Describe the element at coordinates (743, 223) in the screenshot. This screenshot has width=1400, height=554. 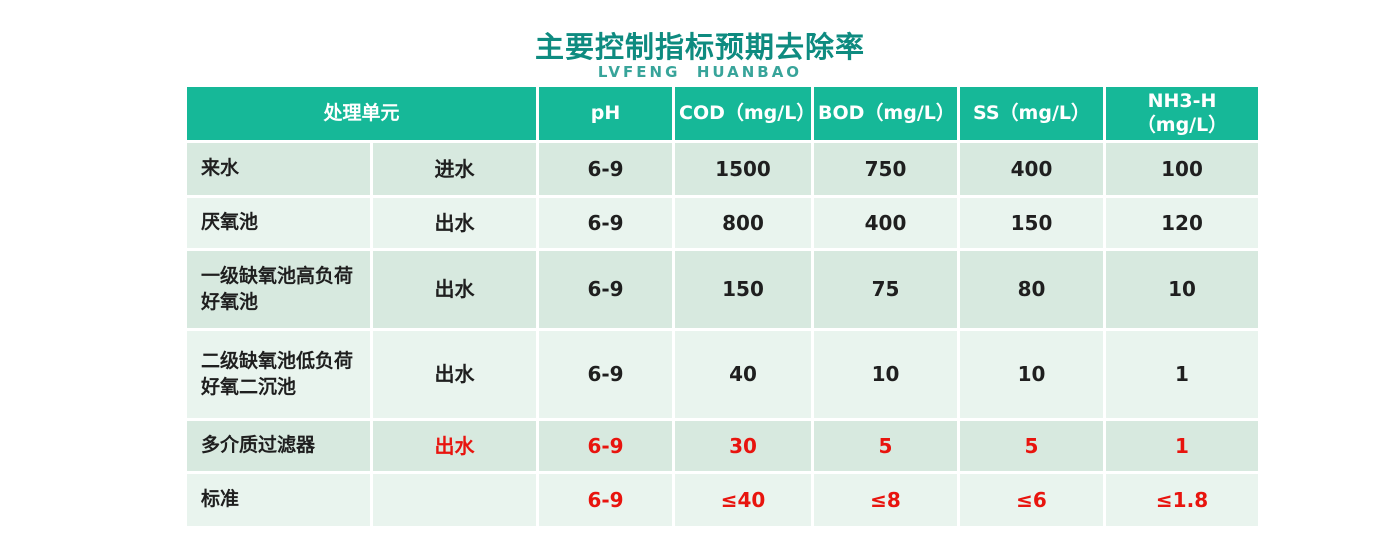
I see `cell-cod: 800` at that location.